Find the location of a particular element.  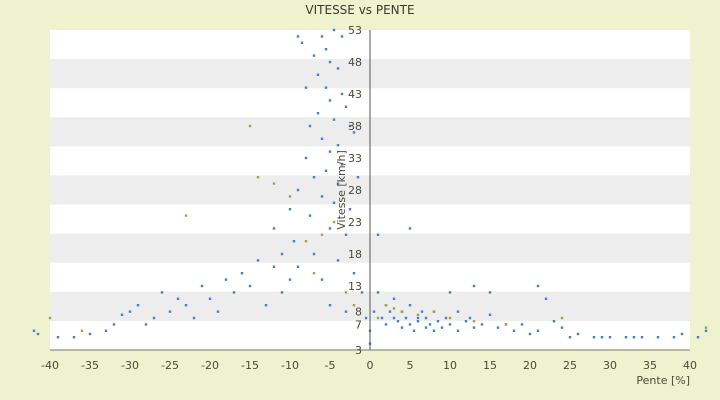

x-tick-label: 35 is located at coordinates (650, 365).